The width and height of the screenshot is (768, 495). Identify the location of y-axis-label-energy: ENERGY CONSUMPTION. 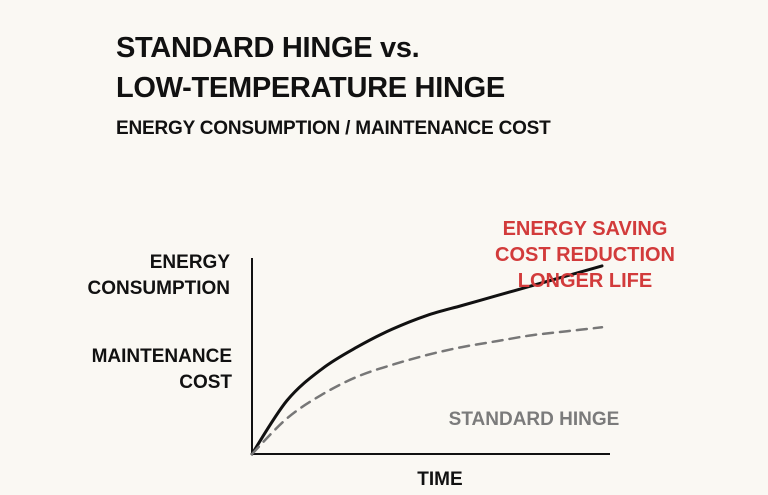
(159, 275).